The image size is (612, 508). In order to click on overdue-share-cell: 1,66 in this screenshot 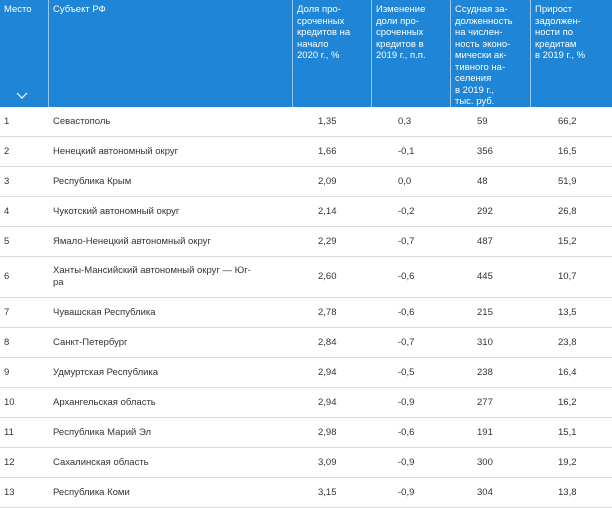, I will do `click(327, 151)`.